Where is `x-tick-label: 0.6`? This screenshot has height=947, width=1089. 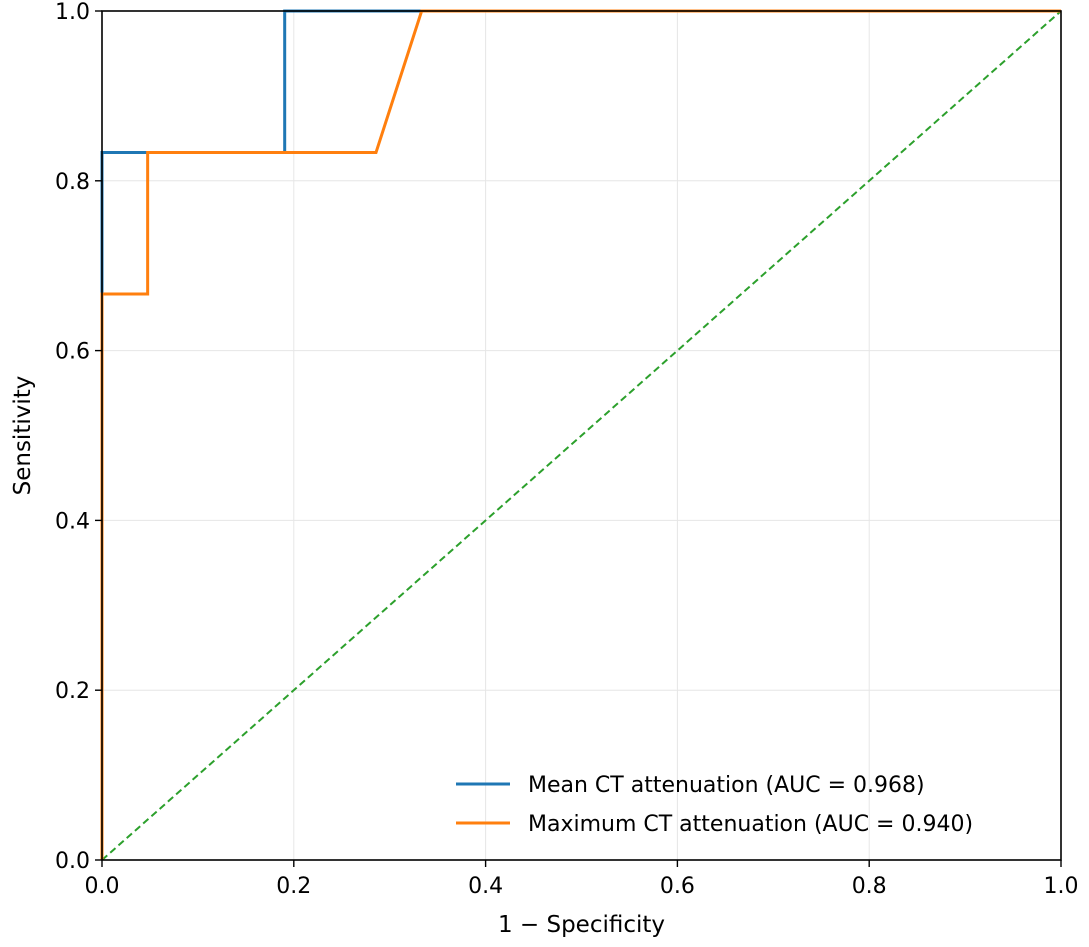
x-tick-label: 0.6 is located at coordinates (677, 886).